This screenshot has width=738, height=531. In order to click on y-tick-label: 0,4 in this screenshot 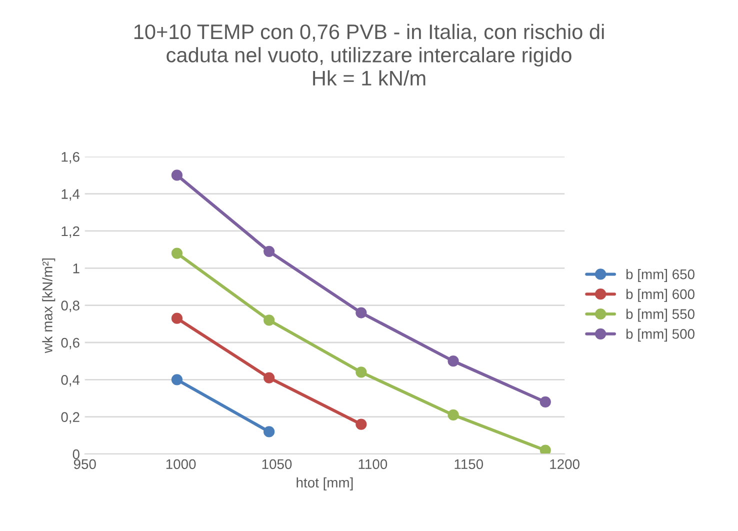, I will do `click(70, 380)`.